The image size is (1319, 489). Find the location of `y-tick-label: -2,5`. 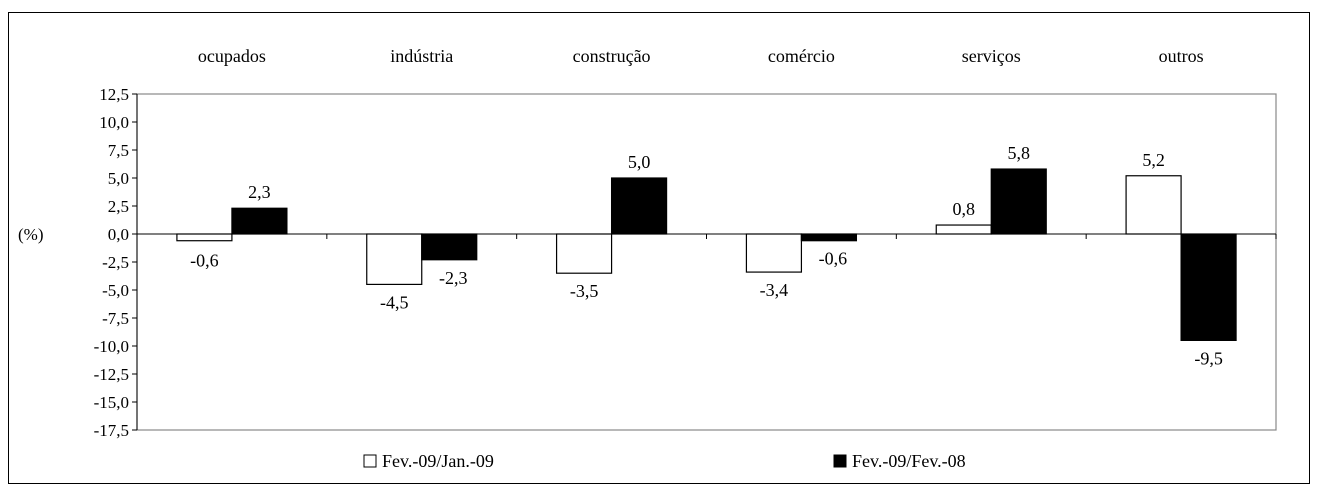

y-tick-label: -2,5 is located at coordinates (115, 262).